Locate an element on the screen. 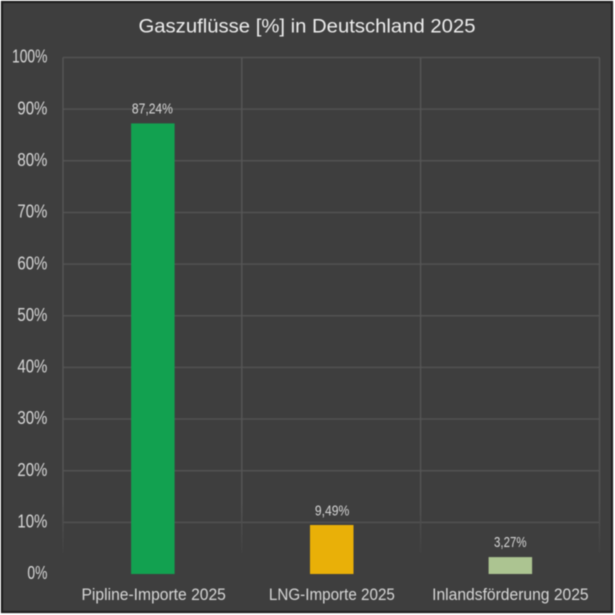 The width and height of the screenshot is (615, 615). svg-text: 9,49% is located at coordinates (332, 510).